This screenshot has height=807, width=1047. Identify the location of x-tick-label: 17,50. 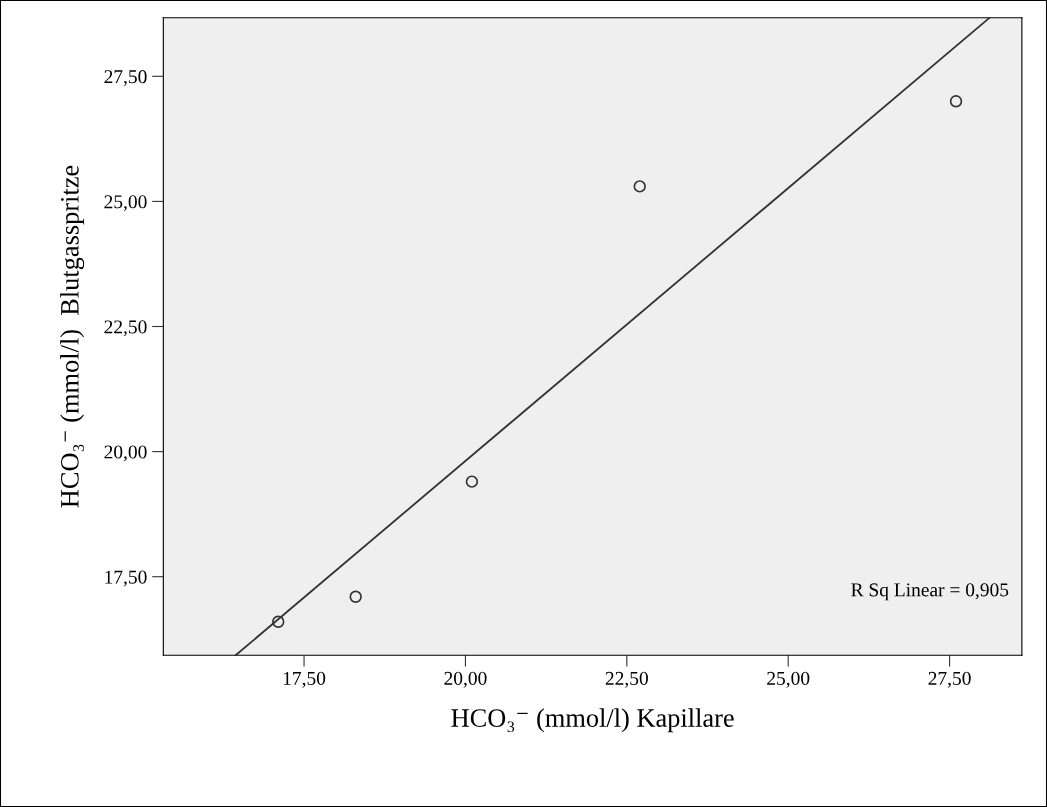
(304, 679).